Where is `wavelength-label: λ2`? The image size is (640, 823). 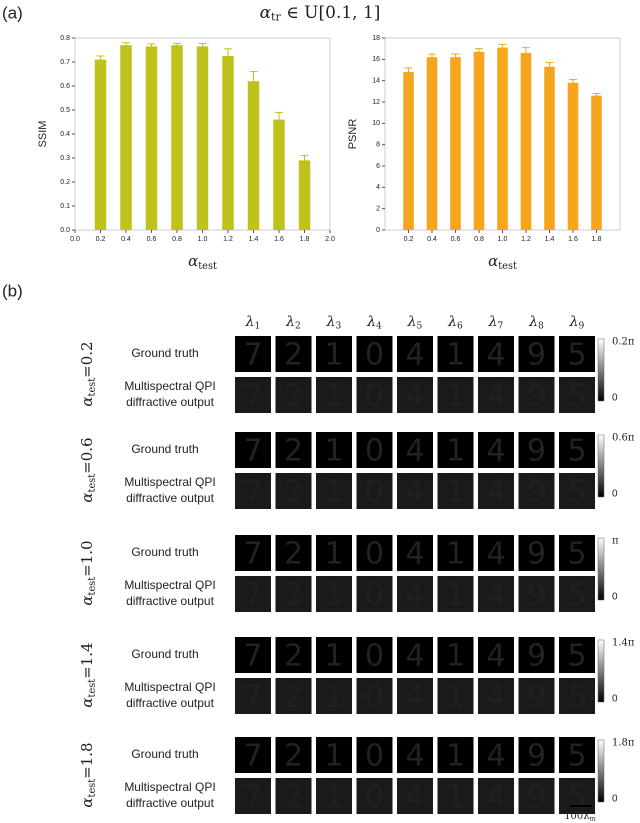
wavelength-label: λ2 is located at coordinates (293, 322).